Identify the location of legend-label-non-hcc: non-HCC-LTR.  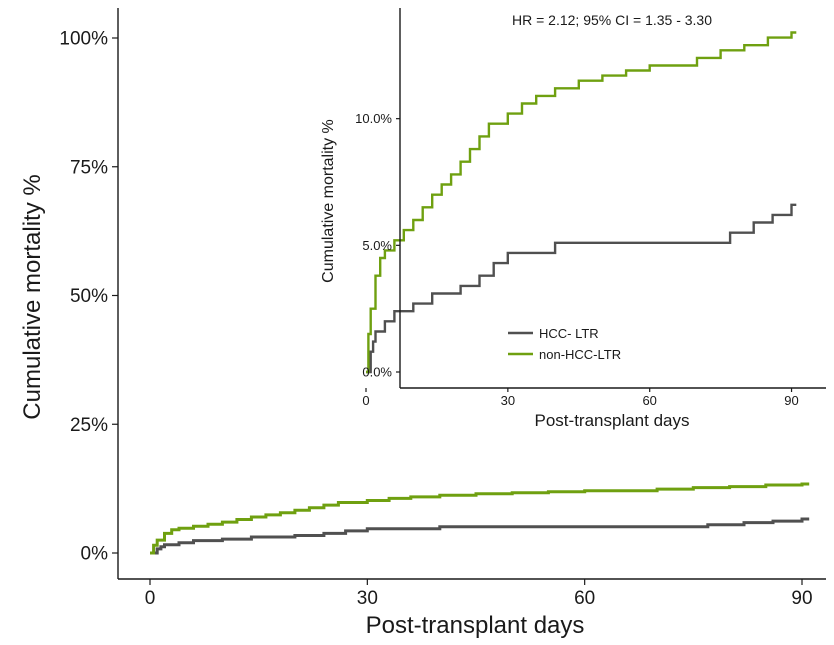
(580, 354).